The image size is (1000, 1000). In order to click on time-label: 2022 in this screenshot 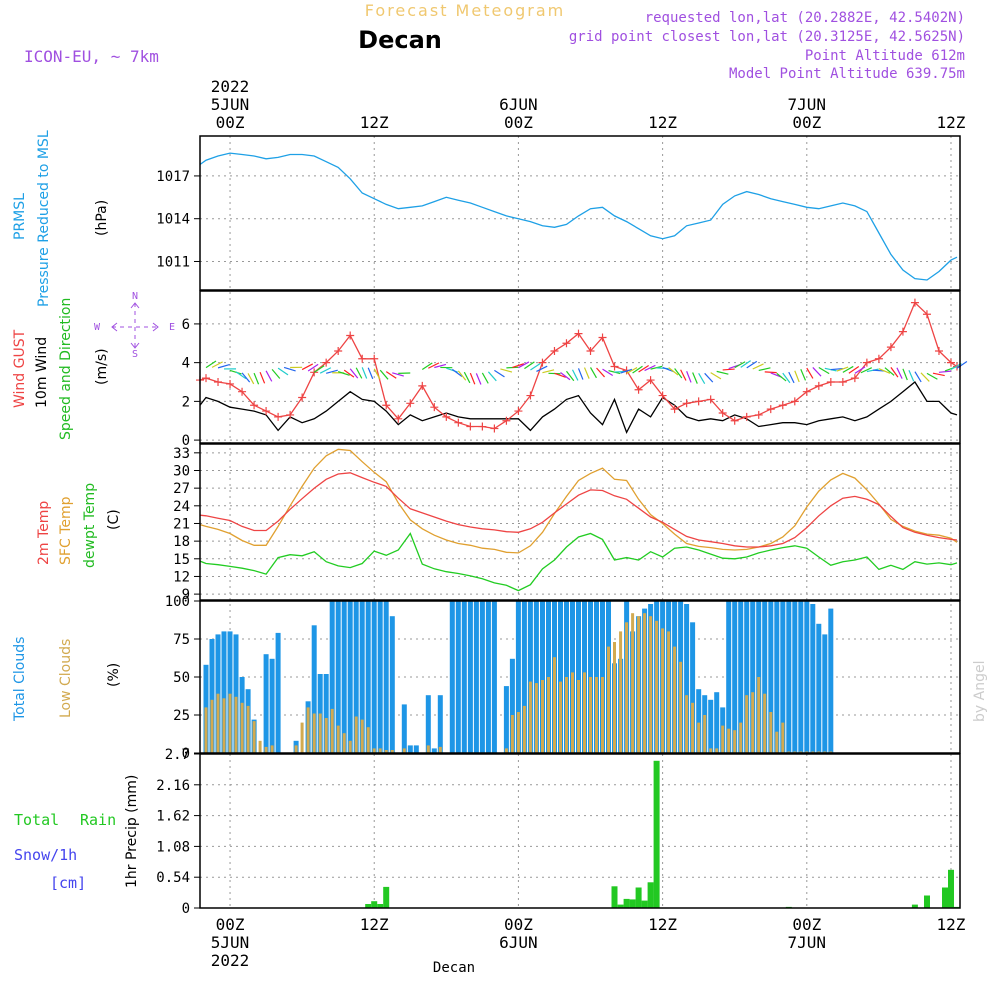, I will do `click(230, 960)`.